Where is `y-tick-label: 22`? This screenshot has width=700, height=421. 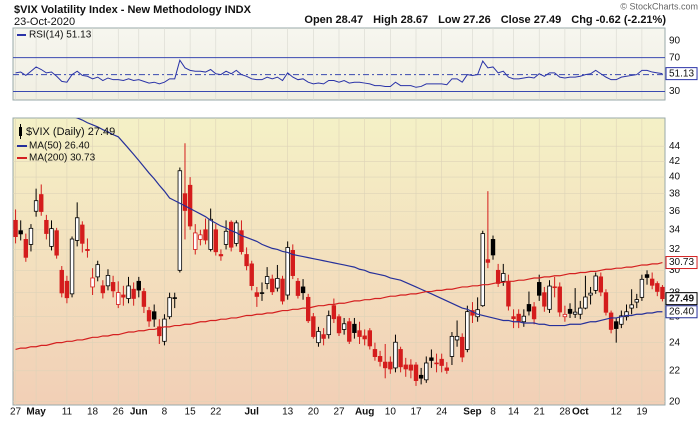
y-tick-label: 22 is located at coordinates (675, 370).